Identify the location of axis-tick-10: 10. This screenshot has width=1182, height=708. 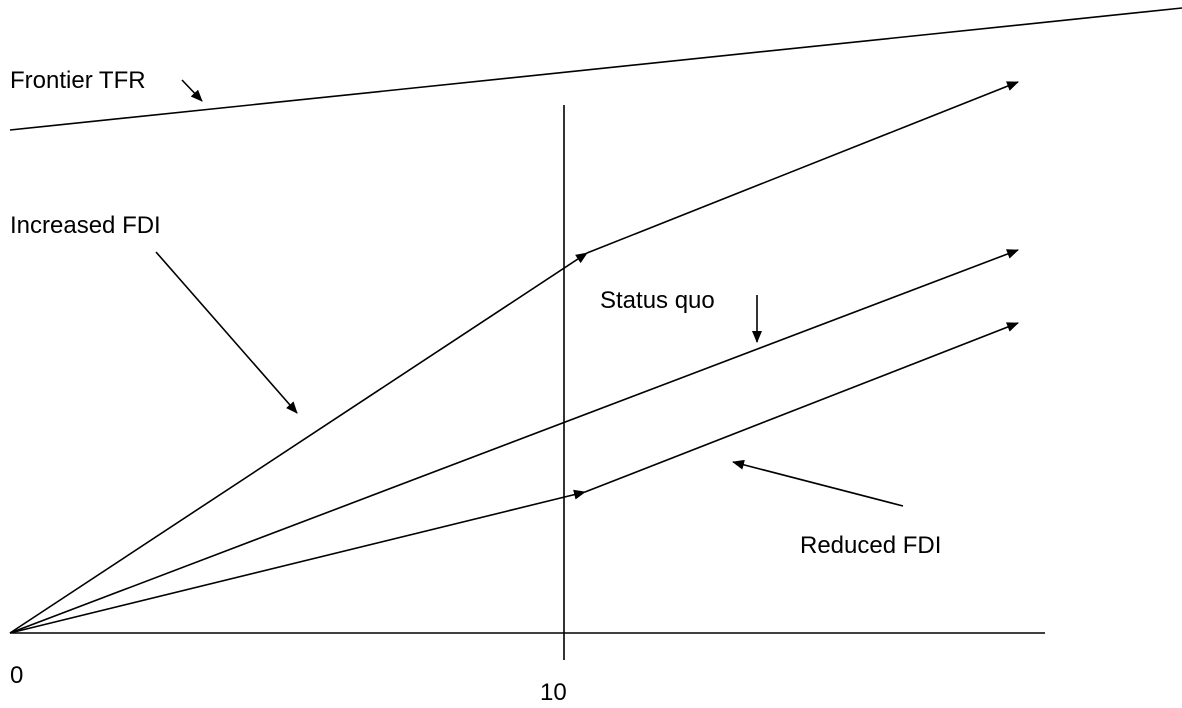
(553, 692).